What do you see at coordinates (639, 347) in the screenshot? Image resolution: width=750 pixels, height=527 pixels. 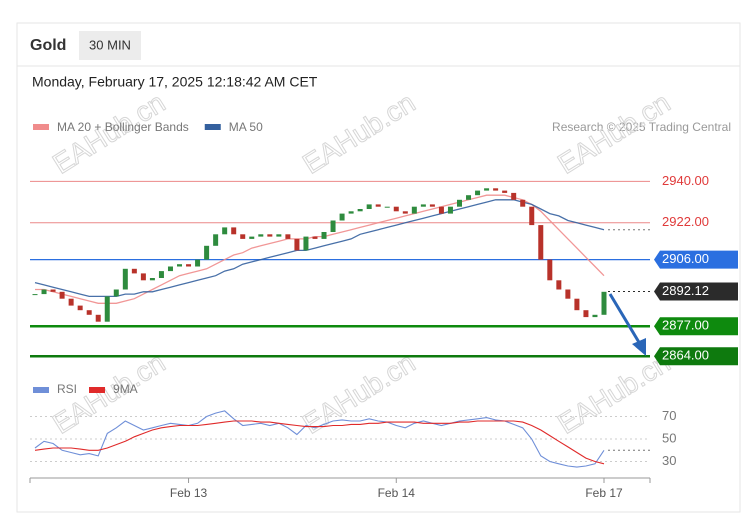 I see `forecast-arrow-head` at bounding box center [639, 347].